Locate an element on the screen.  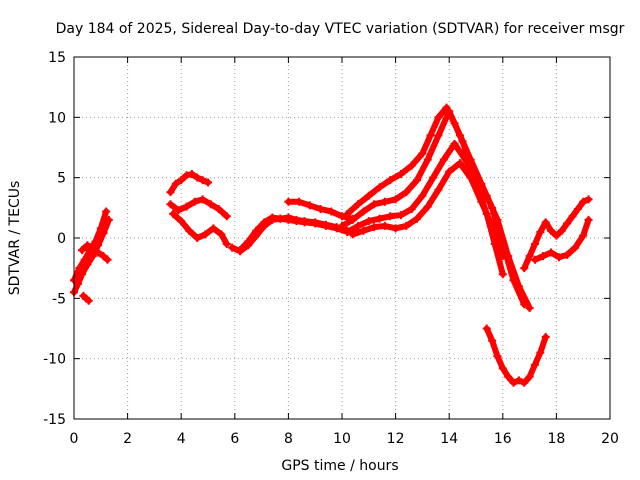
series-track-early-b is located at coordinates (91, 256).